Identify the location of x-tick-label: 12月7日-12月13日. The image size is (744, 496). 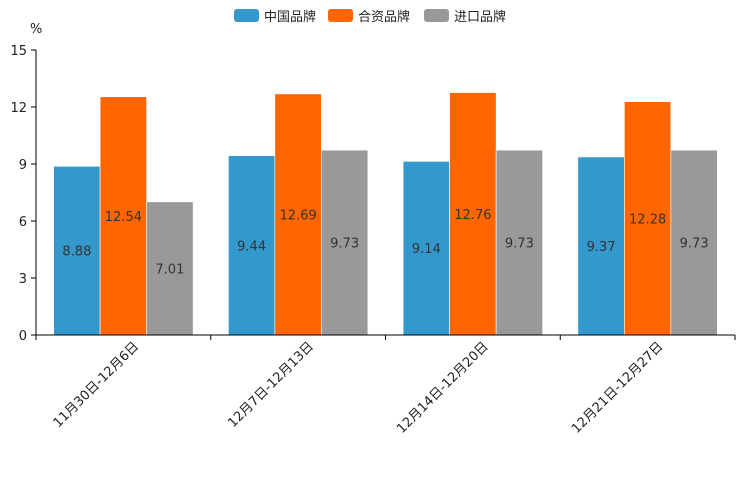
(271, 385).